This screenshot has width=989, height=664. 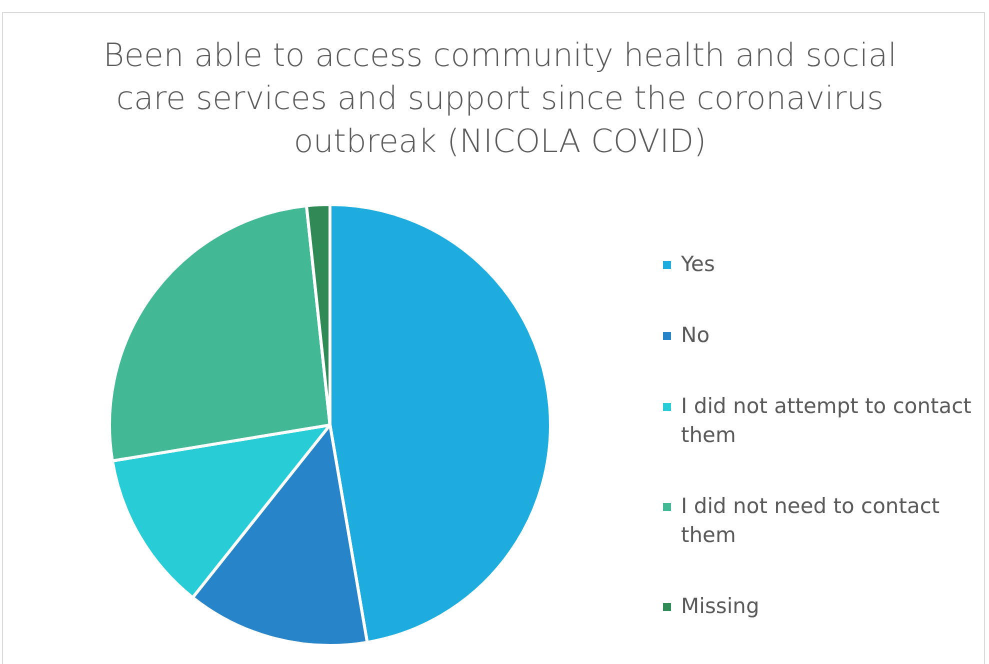 I want to click on legend-label: Yes, so click(x=698, y=264).